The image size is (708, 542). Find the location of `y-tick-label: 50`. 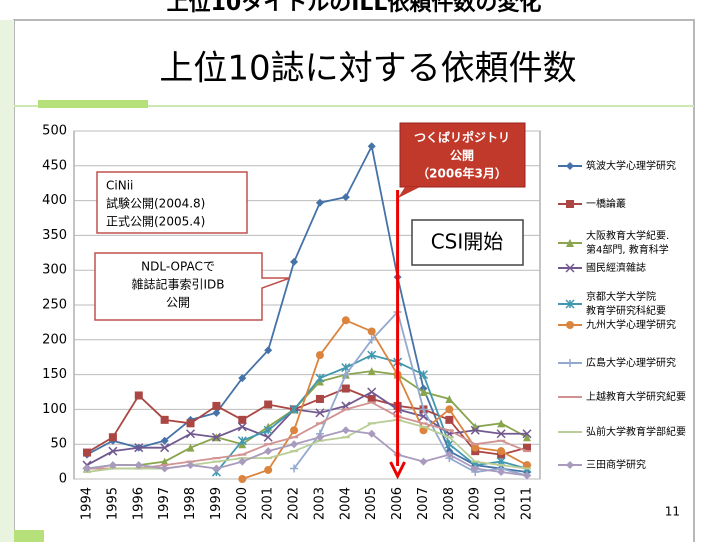

y-tick-label: 50 is located at coordinates (58, 444).